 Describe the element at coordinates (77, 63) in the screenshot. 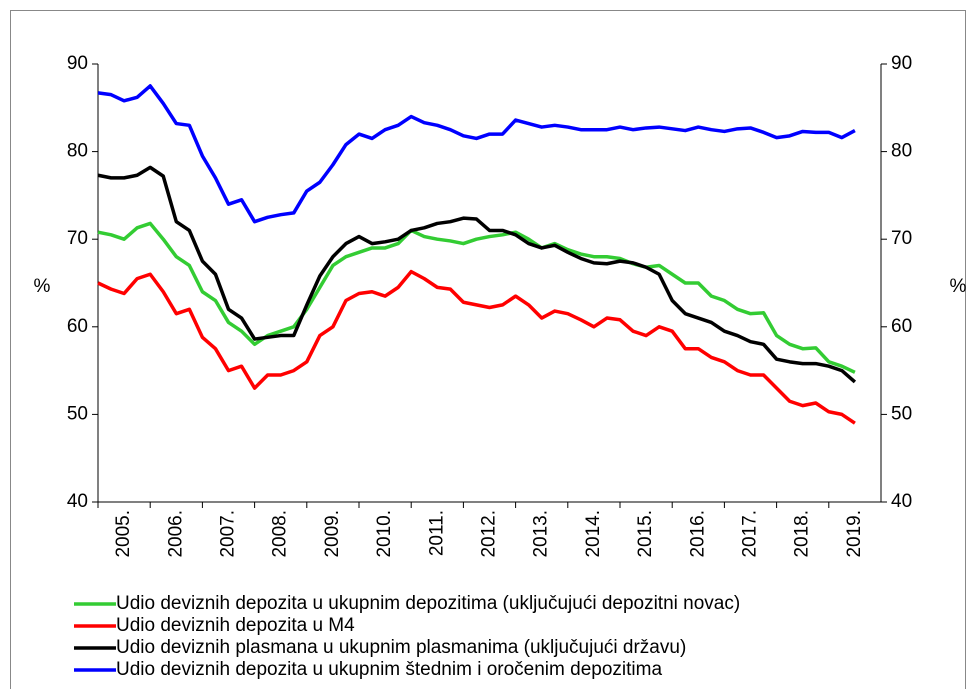

I see `y-tick-label: 90` at that location.